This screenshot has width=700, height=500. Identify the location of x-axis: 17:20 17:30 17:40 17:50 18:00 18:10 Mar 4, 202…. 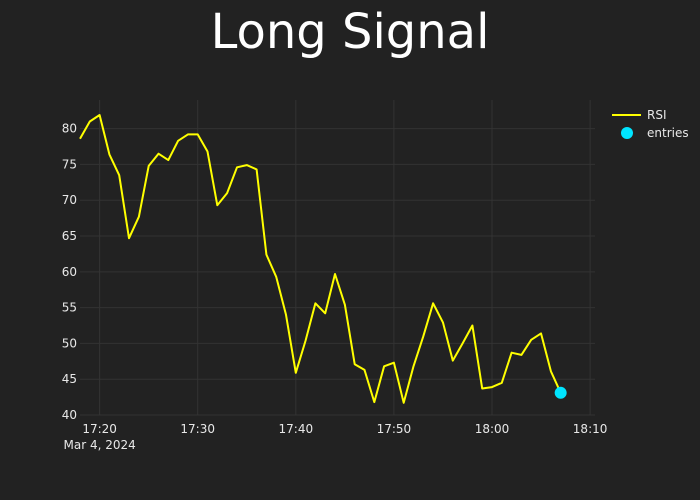
(335, 437).